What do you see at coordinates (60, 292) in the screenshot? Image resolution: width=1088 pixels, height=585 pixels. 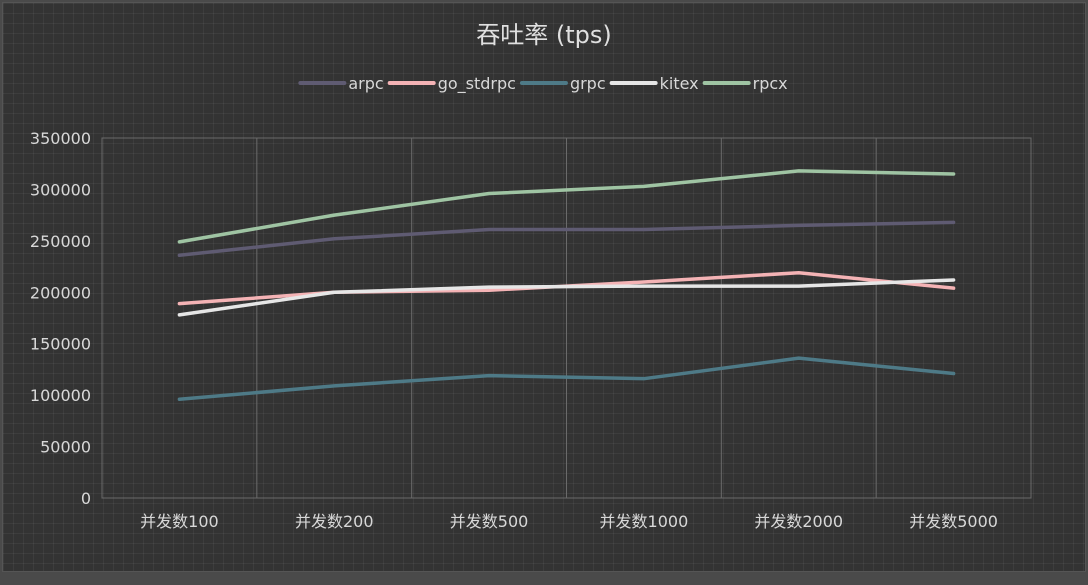 I see `y-tick-label: 200000` at bounding box center [60, 292].